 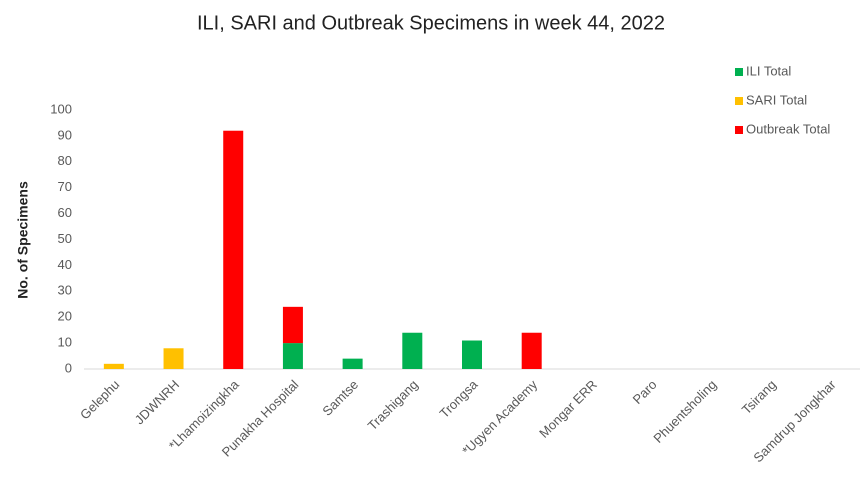 What do you see at coordinates (65, 264) in the screenshot?
I see `y-tick-label: 40` at bounding box center [65, 264].